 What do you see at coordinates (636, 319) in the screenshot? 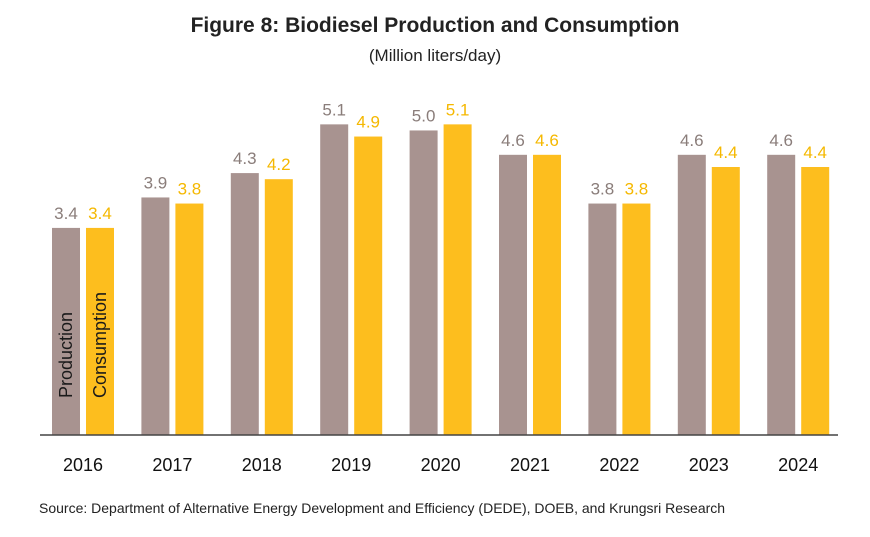
I see `bar-consumption-2022` at bounding box center [636, 319].